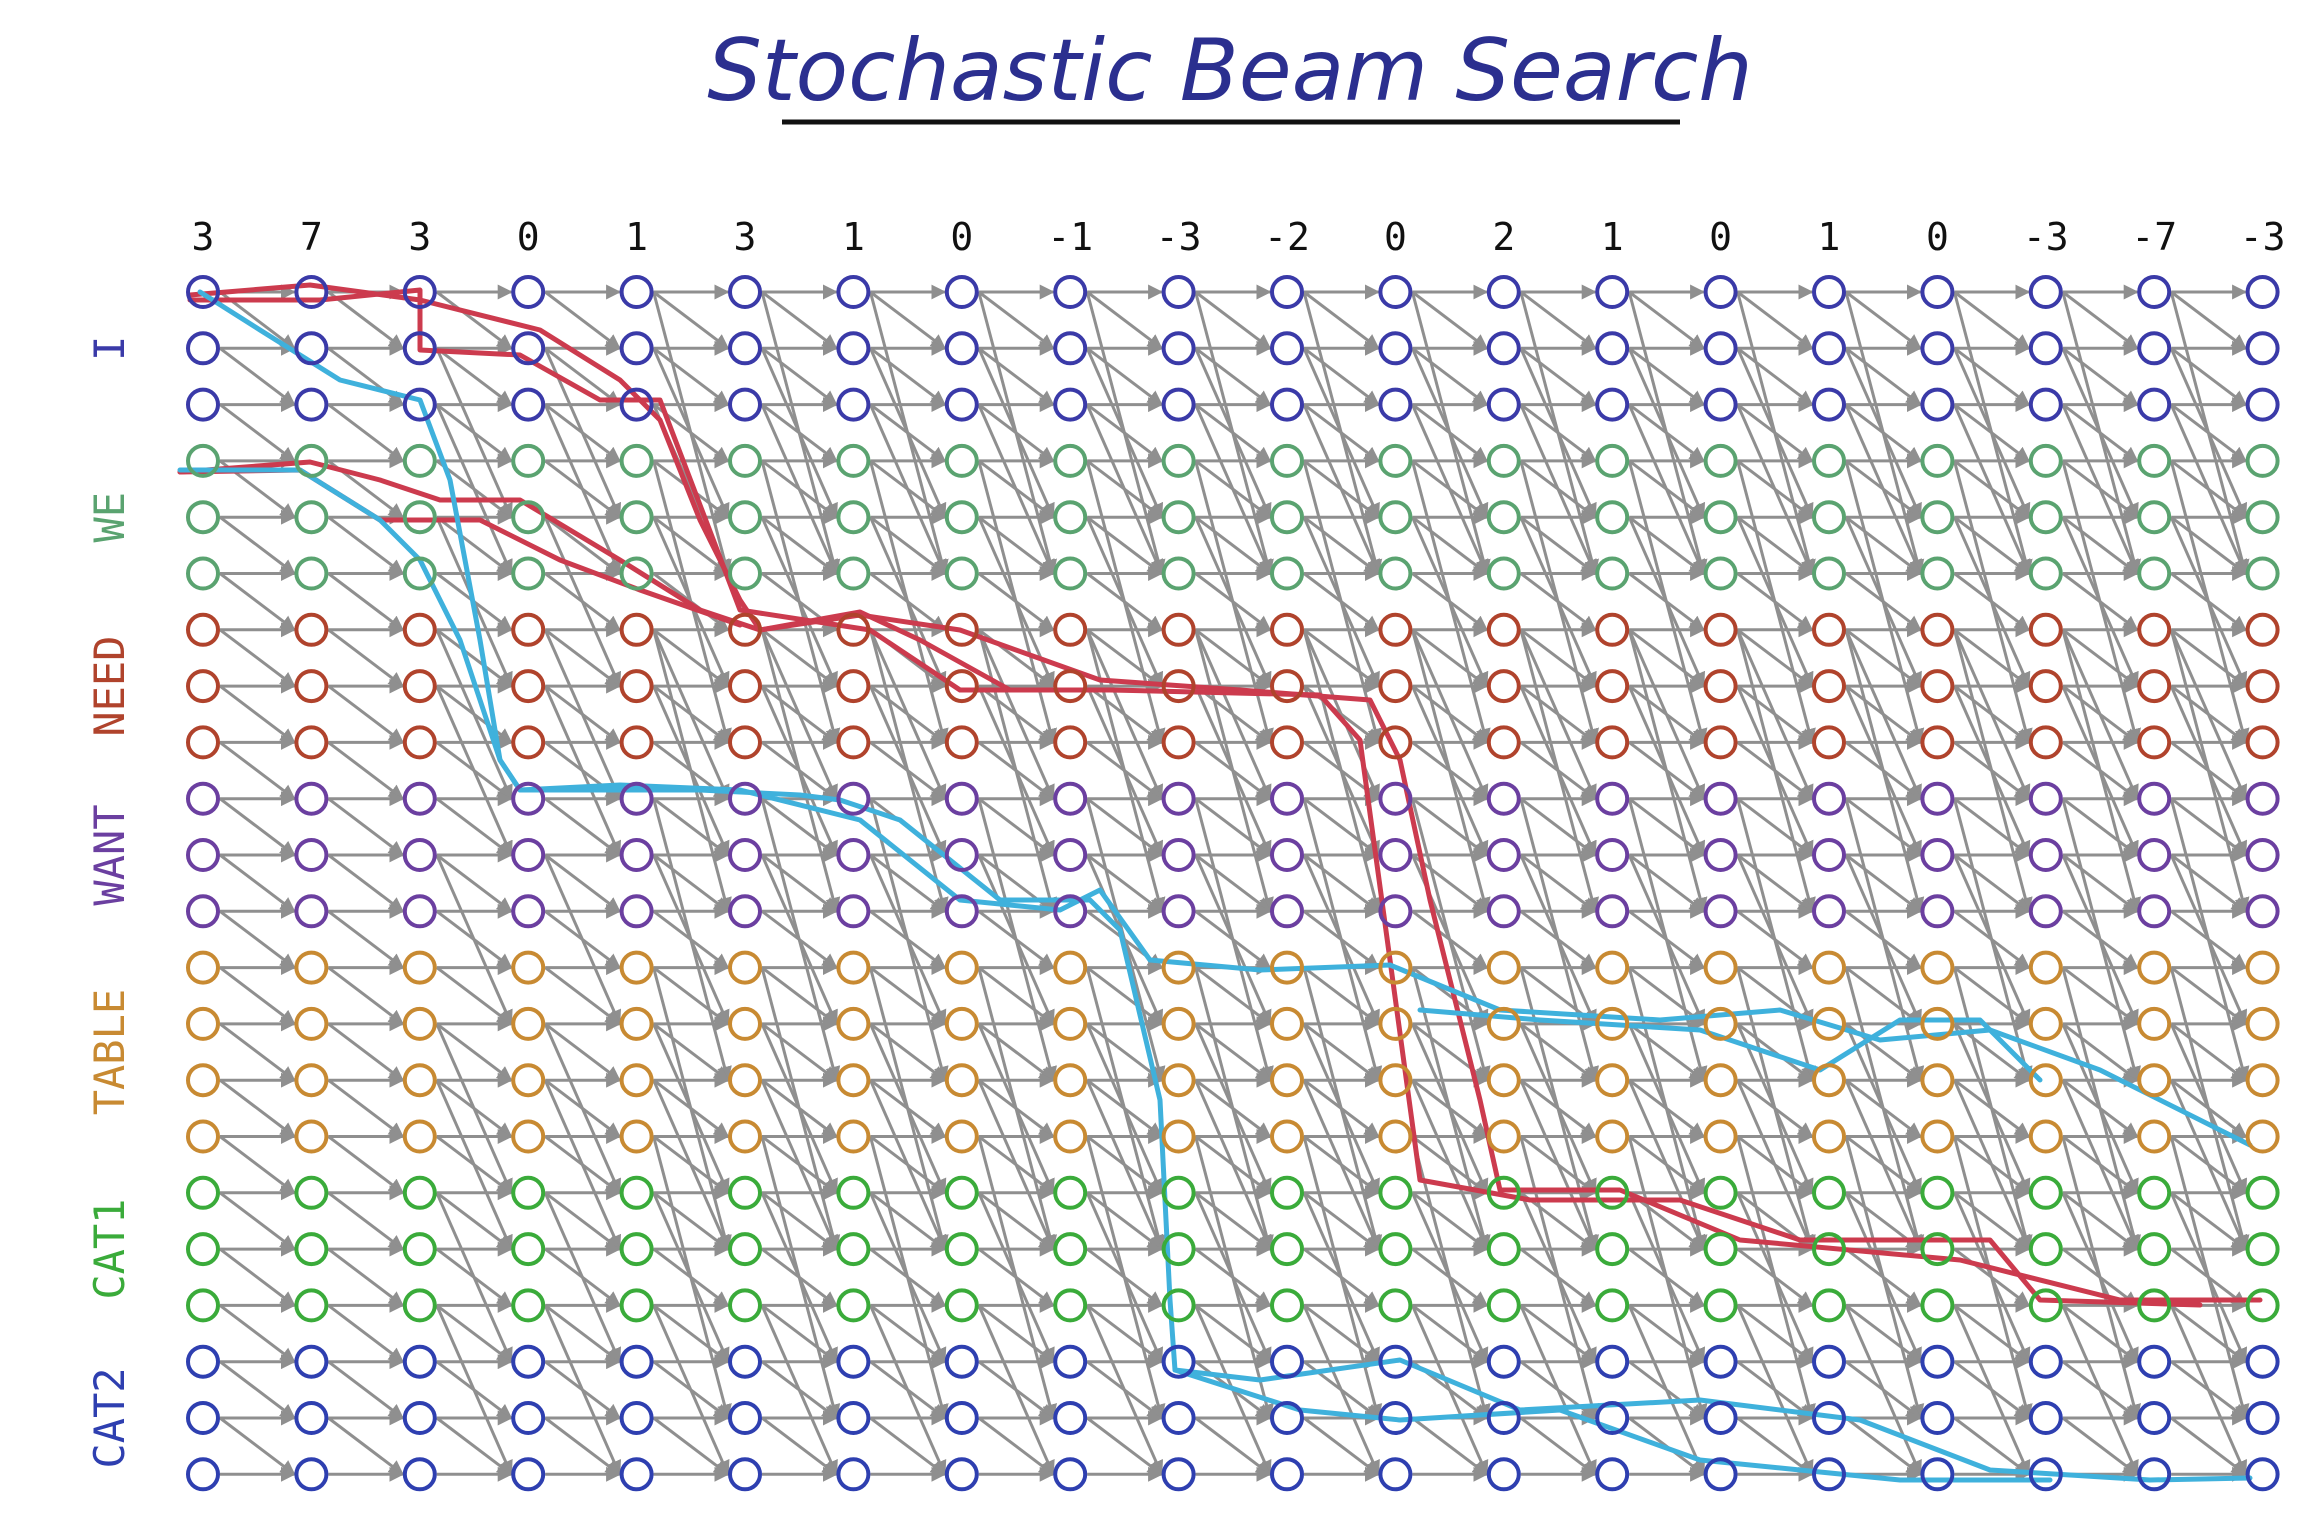 Image resolution: width=2314 pixels, height=1522 pixels. Describe the element at coordinates (1612, 573) in the screenshot. I see `state-node-c13-r5` at that location.